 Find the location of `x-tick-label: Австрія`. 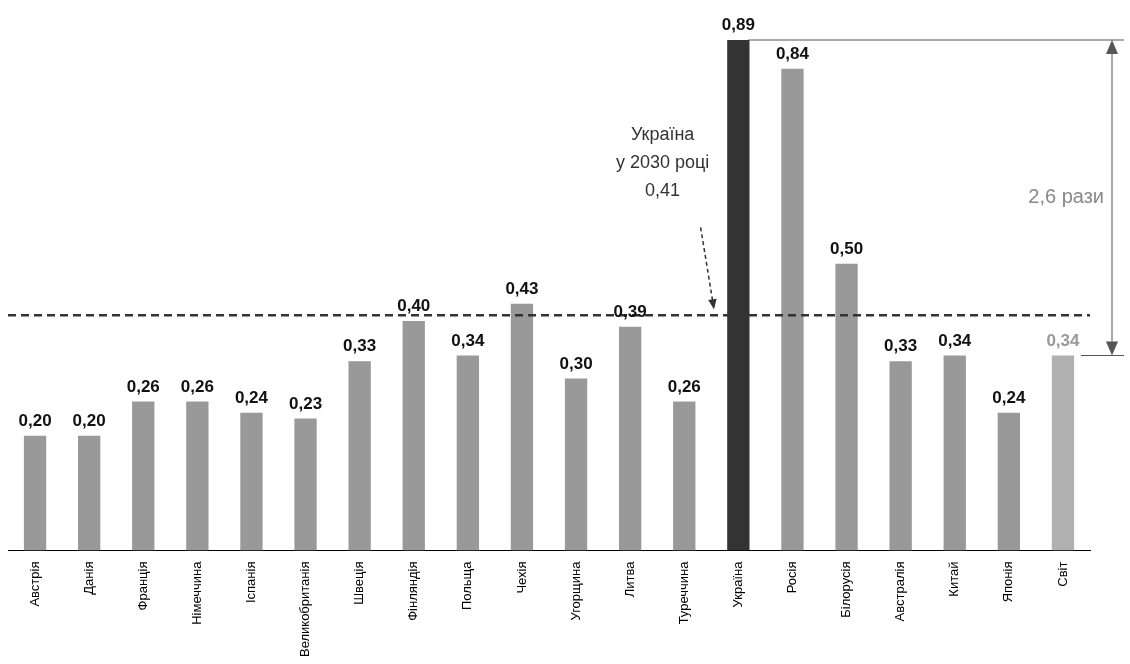

x-tick-label: Австрія is located at coordinates (34, 584).